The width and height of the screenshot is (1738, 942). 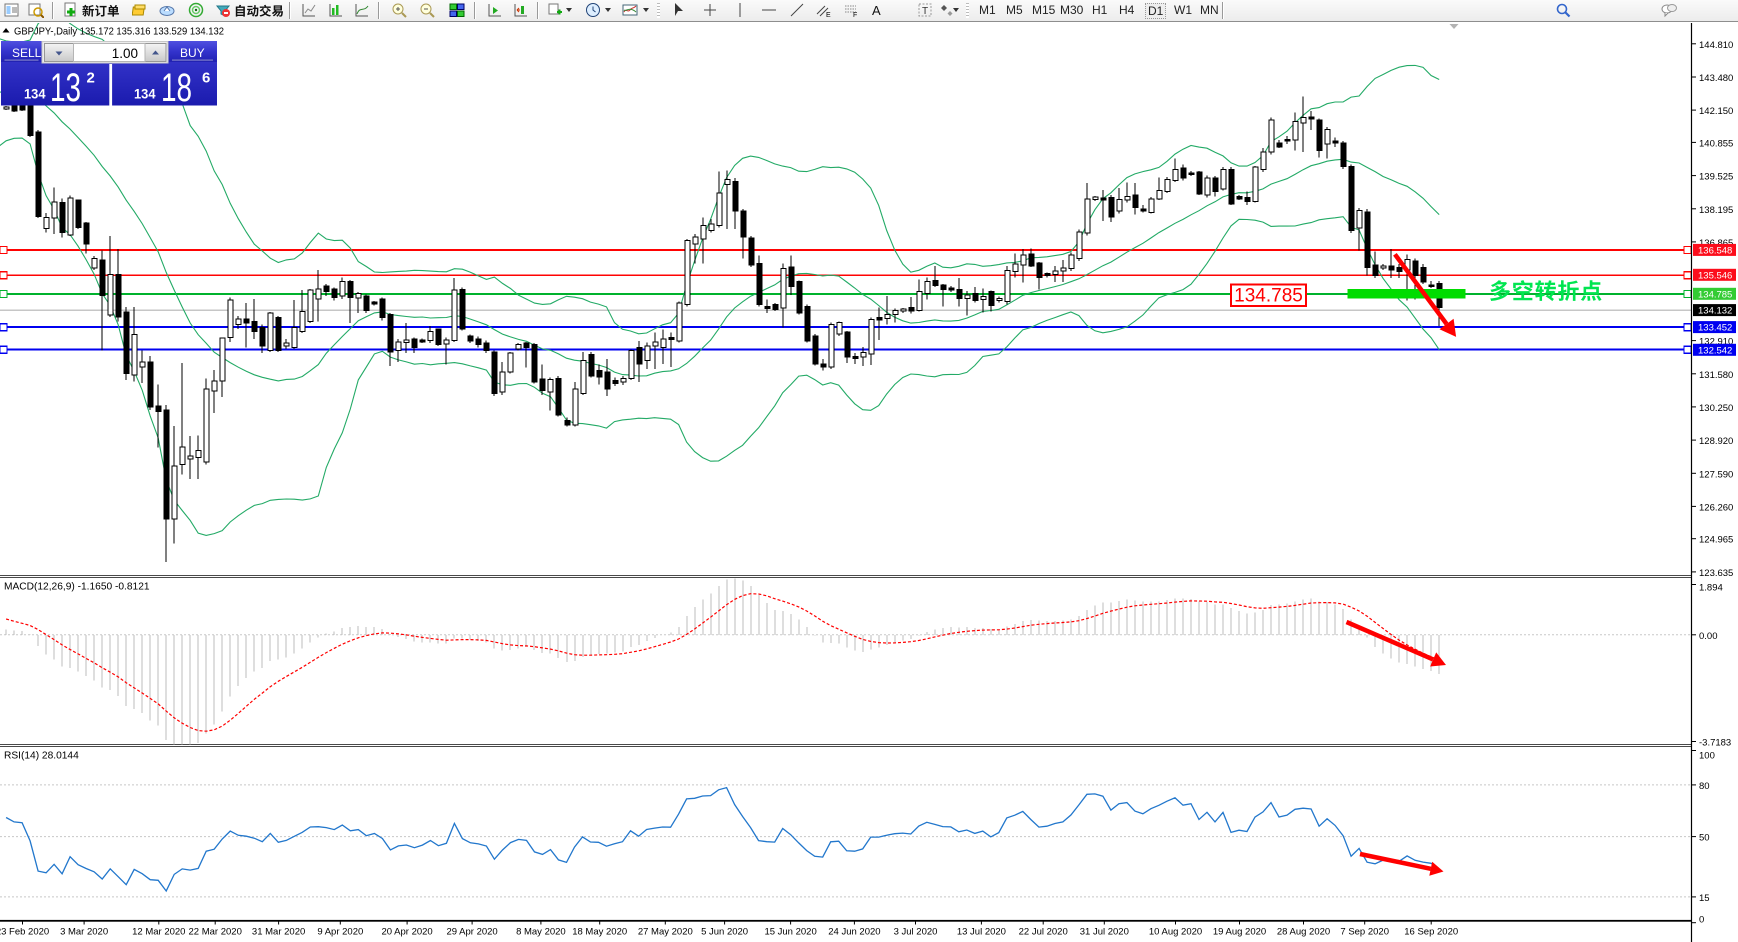 What do you see at coordinates (1715, 250) in the screenshot?
I see `svg-text: 136.548` at bounding box center [1715, 250].